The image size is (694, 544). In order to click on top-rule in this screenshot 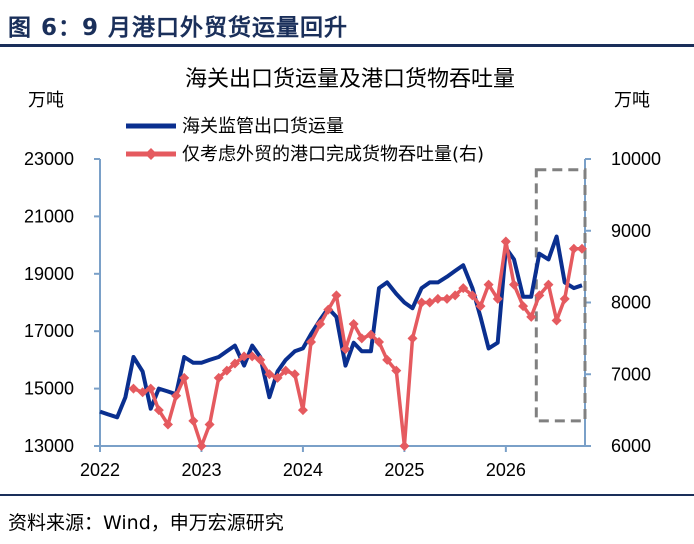, I will do `click(347, 45)`.